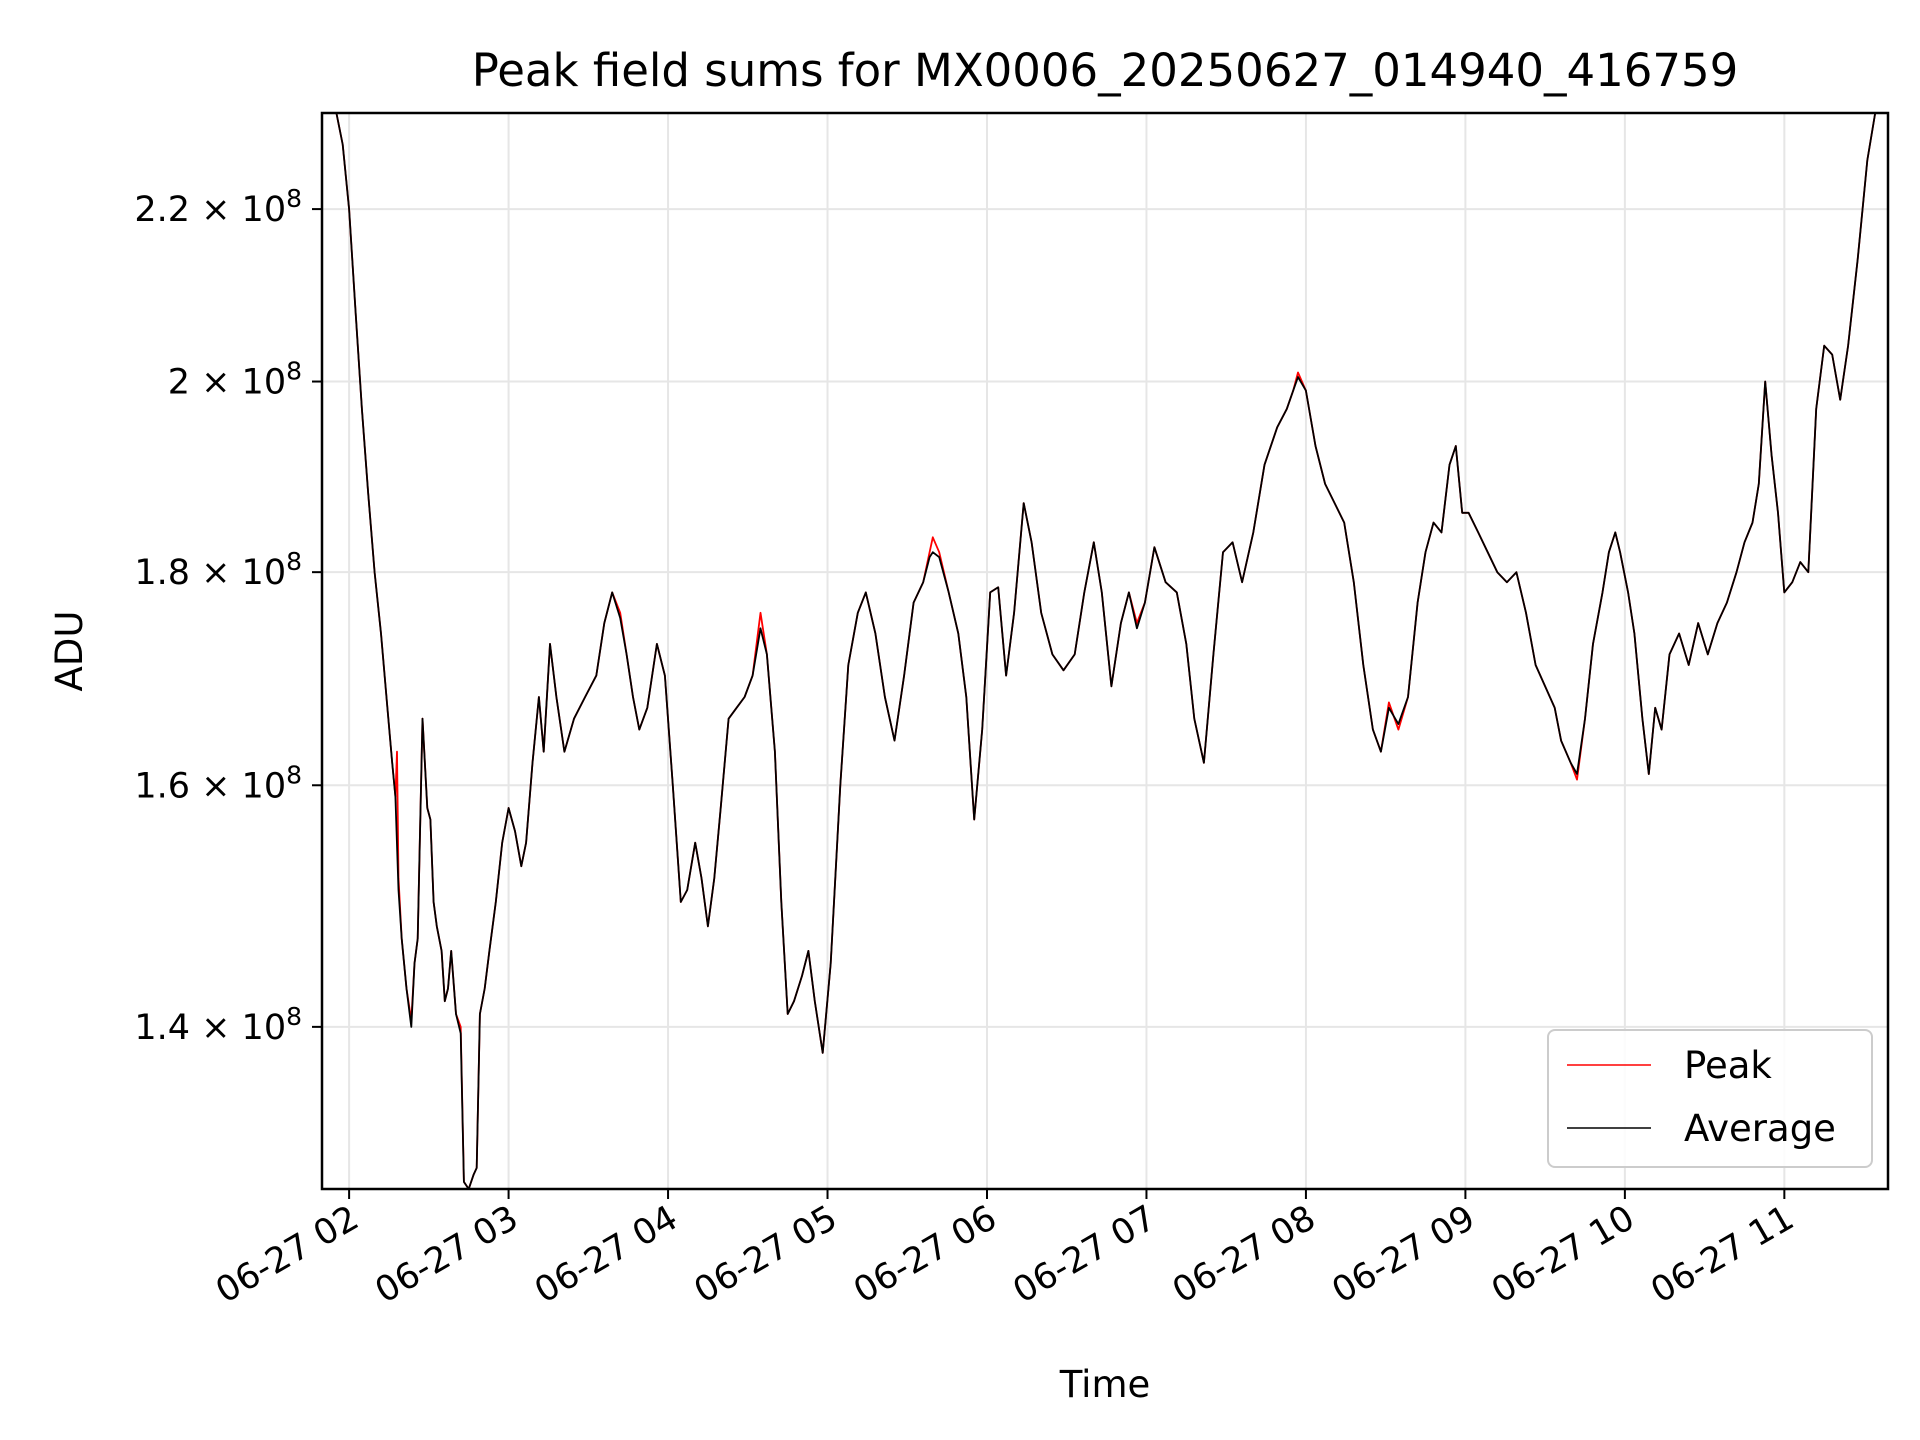  Describe the element at coordinates (218, 1025) in the screenshot. I see `y-tick-label-0: 1.4 × 108` at that location.